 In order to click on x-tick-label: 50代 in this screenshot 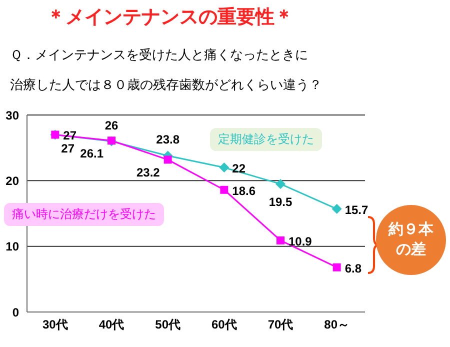, I will do `click(168, 325)`.